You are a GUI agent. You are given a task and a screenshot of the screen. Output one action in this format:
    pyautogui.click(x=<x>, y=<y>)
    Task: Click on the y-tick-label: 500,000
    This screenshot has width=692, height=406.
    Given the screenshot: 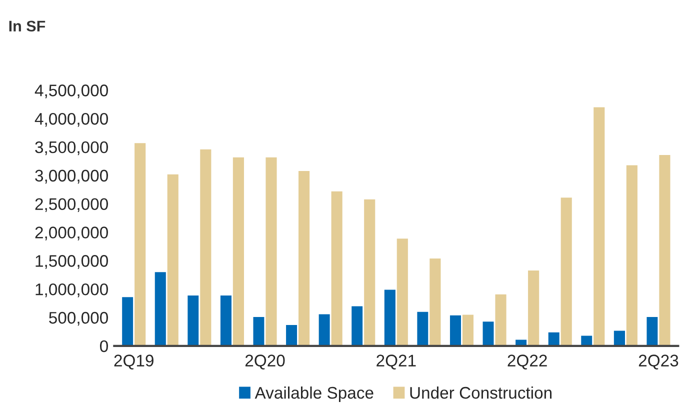 What is the action you would take?
    pyautogui.click(x=78, y=319)
    